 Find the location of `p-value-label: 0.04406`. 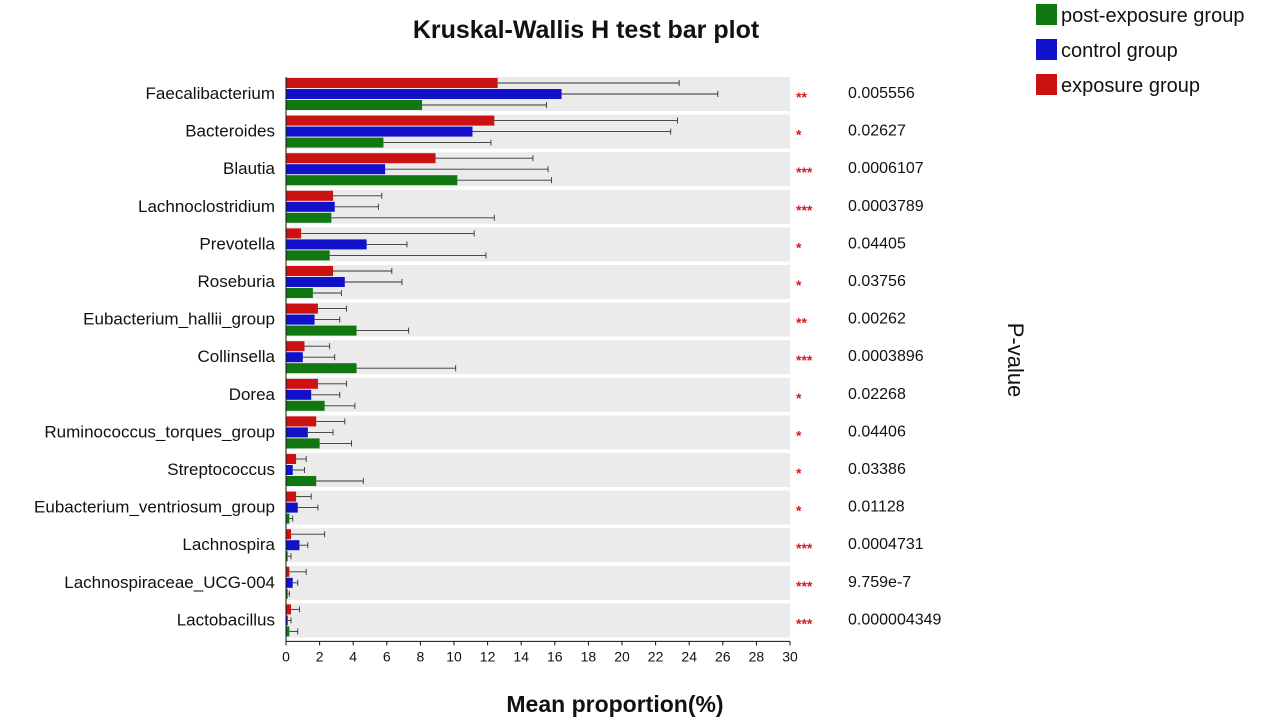

p-value-label: 0.04406 is located at coordinates (877, 431).